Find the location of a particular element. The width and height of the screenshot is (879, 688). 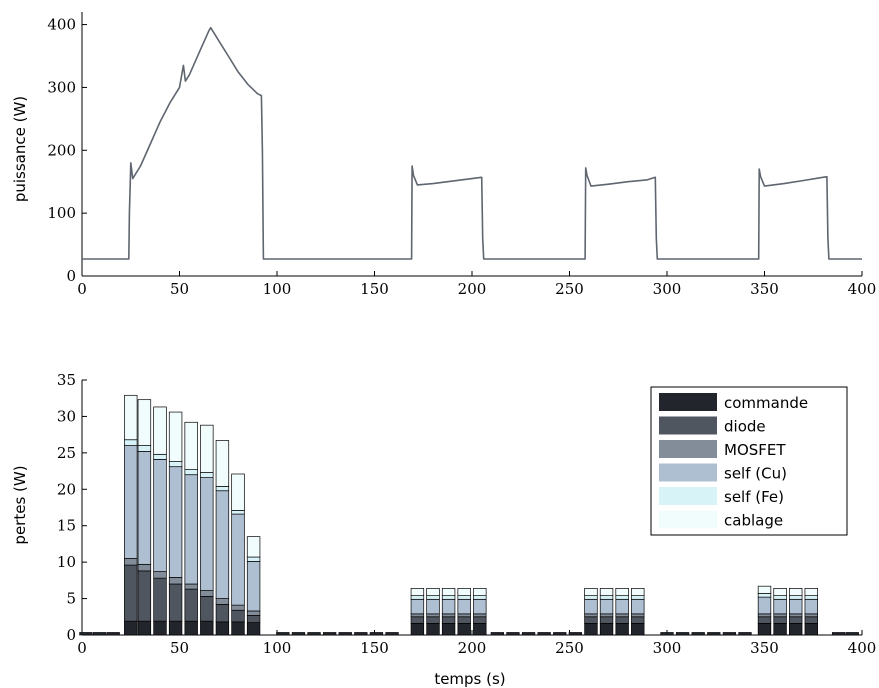

bottom-x-tick-label: 300 is located at coordinates (667, 648).